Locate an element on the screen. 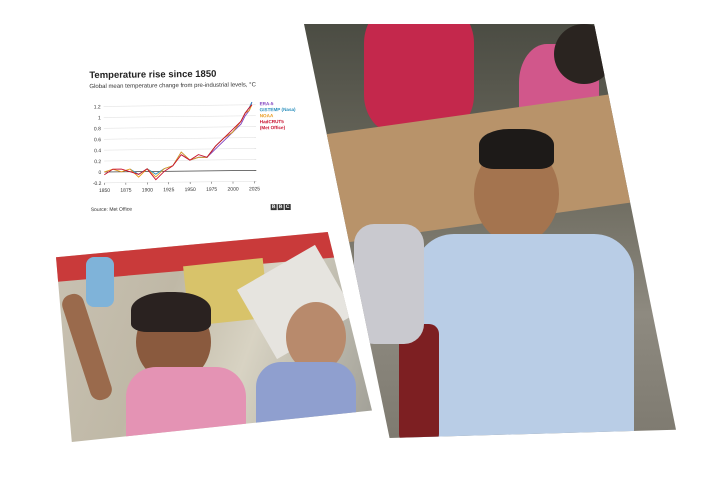 This screenshot has height=479, width=708. legend-entry: GISTEMP (Nasa) is located at coordinates (278, 109).